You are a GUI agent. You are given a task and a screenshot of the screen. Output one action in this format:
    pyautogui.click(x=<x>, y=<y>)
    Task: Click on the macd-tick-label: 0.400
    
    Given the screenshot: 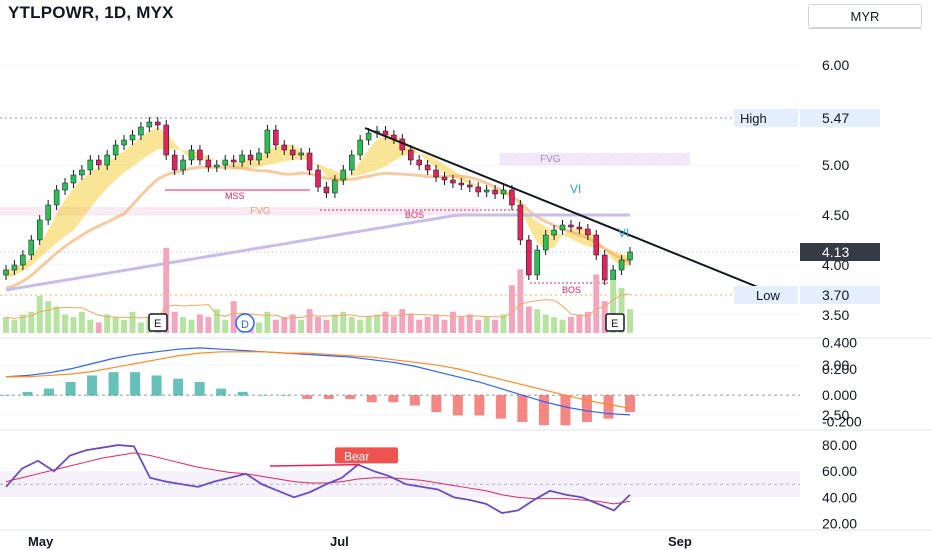 What is the action you would take?
    pyautogui.click(x=839, y=343)
    